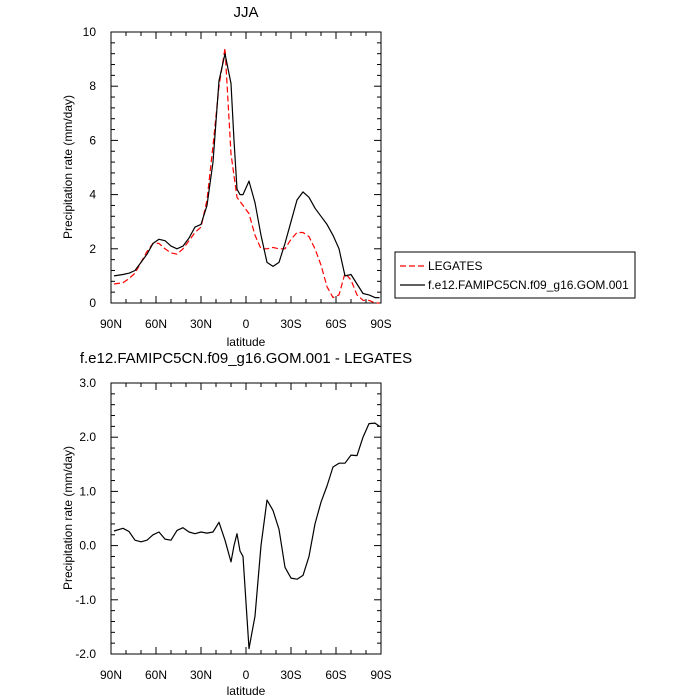 This screenshot has height=700, width=700. I want to click on y-tick-label: 0.0, so click(87, 546).